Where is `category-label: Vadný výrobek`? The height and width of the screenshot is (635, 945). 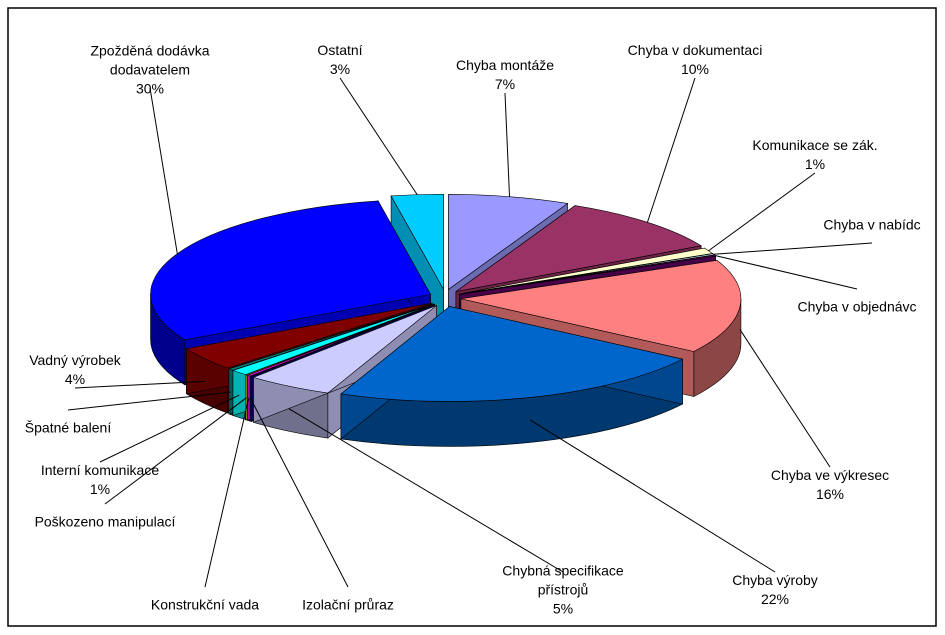
category-label: Vadný výrobek is located at coordinates (75, 360).